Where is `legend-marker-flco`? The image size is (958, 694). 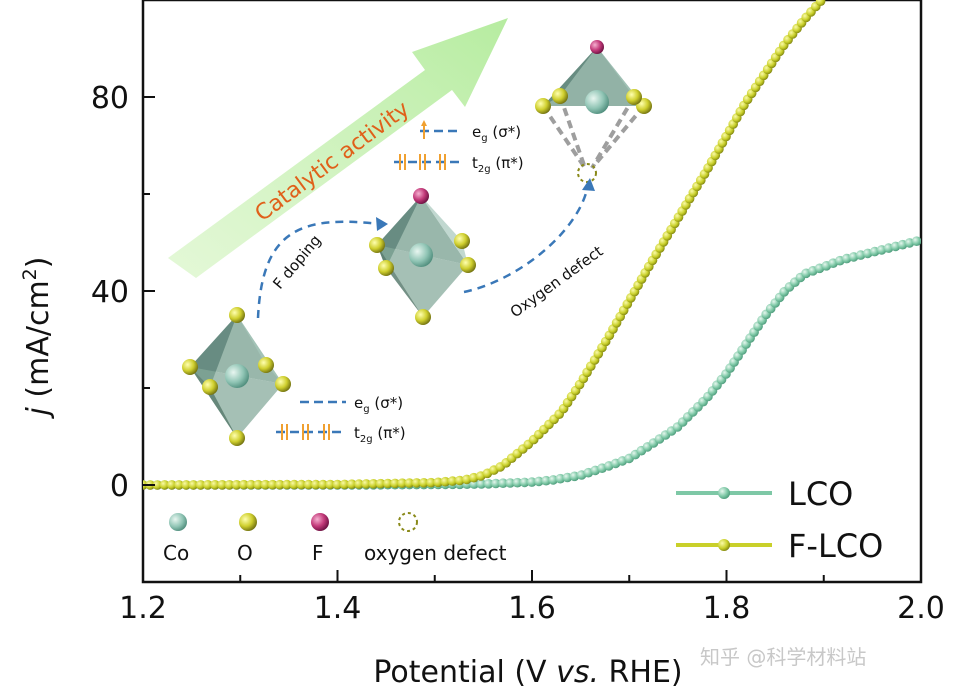
legend-marker-flco is located at coordinates (724, 545).